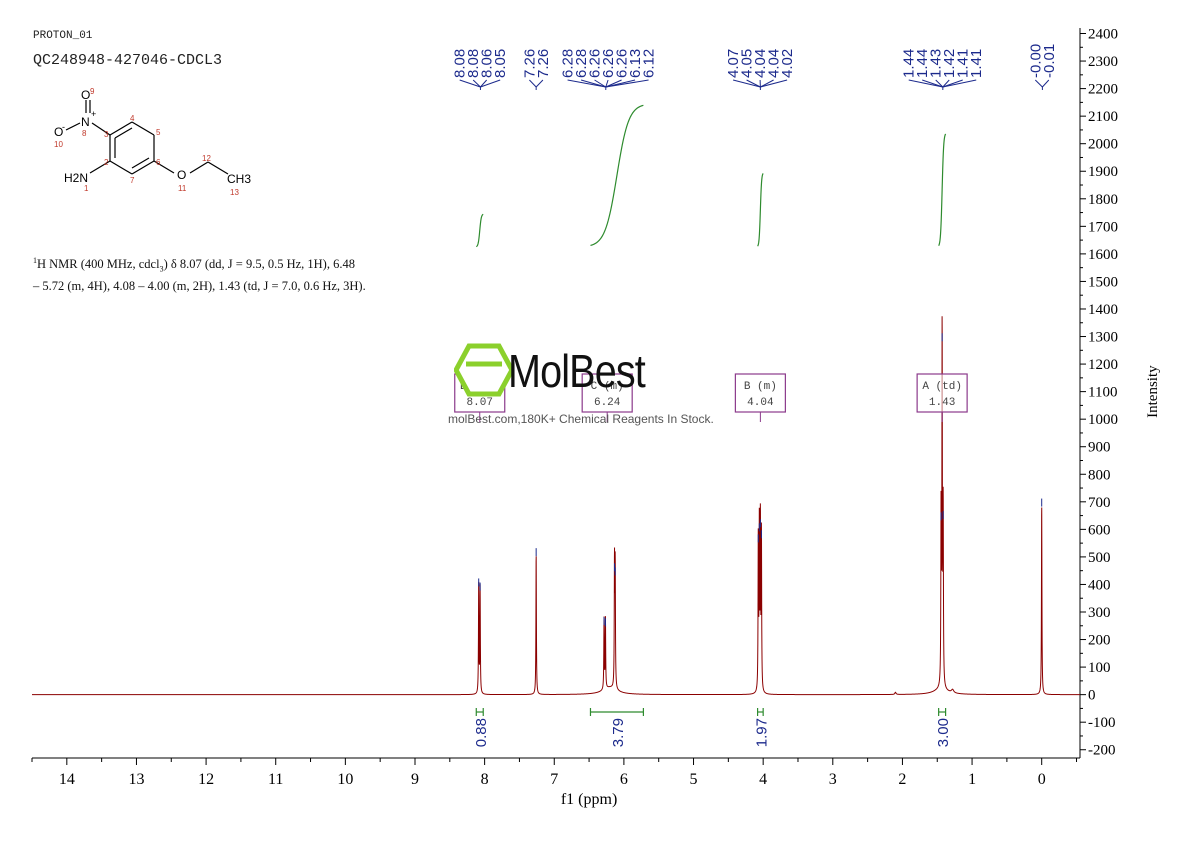 Image resolution: width=1190 pixels, height=841 pixels. I want to click on x-tick-label: 0, so click(1042, 779).